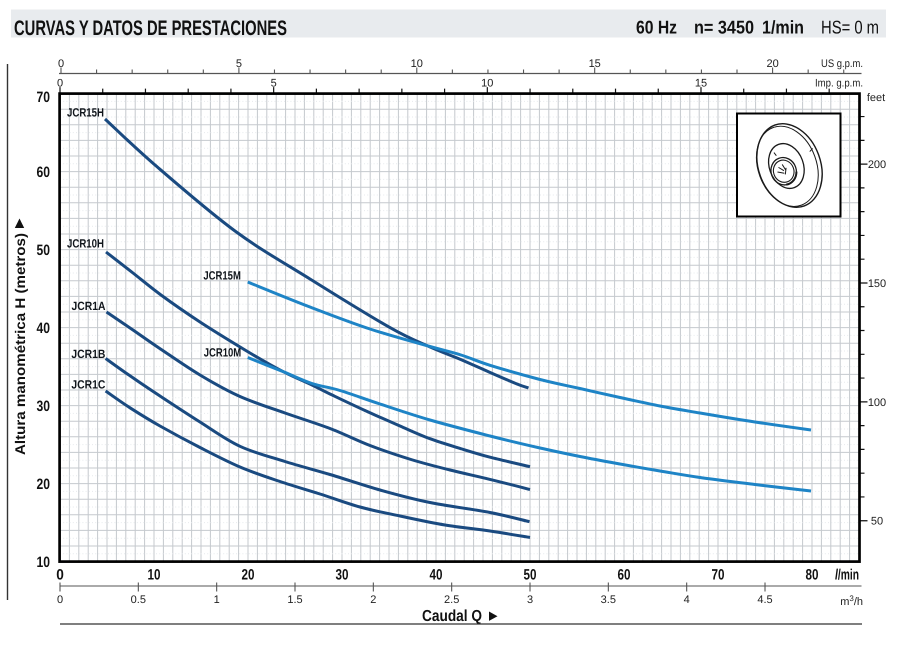 This screenshot has width=898, height=645. What do you see at coordinates (85, 113) in the screenshot?
I see `svg-text: JCR15H` at bounding box center [85, 113].